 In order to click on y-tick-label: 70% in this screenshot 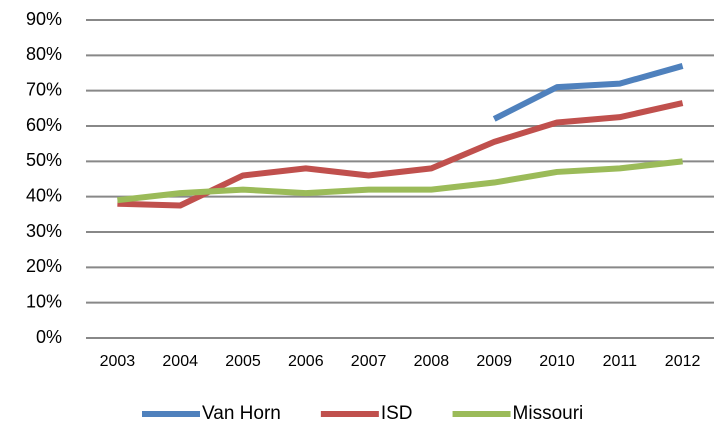, I will do `click(44, 89)`.